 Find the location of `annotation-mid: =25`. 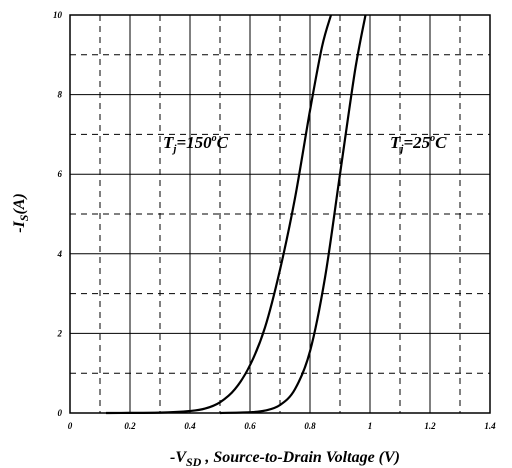

annotation-mid: =25 is located at coordinates (416, 142).